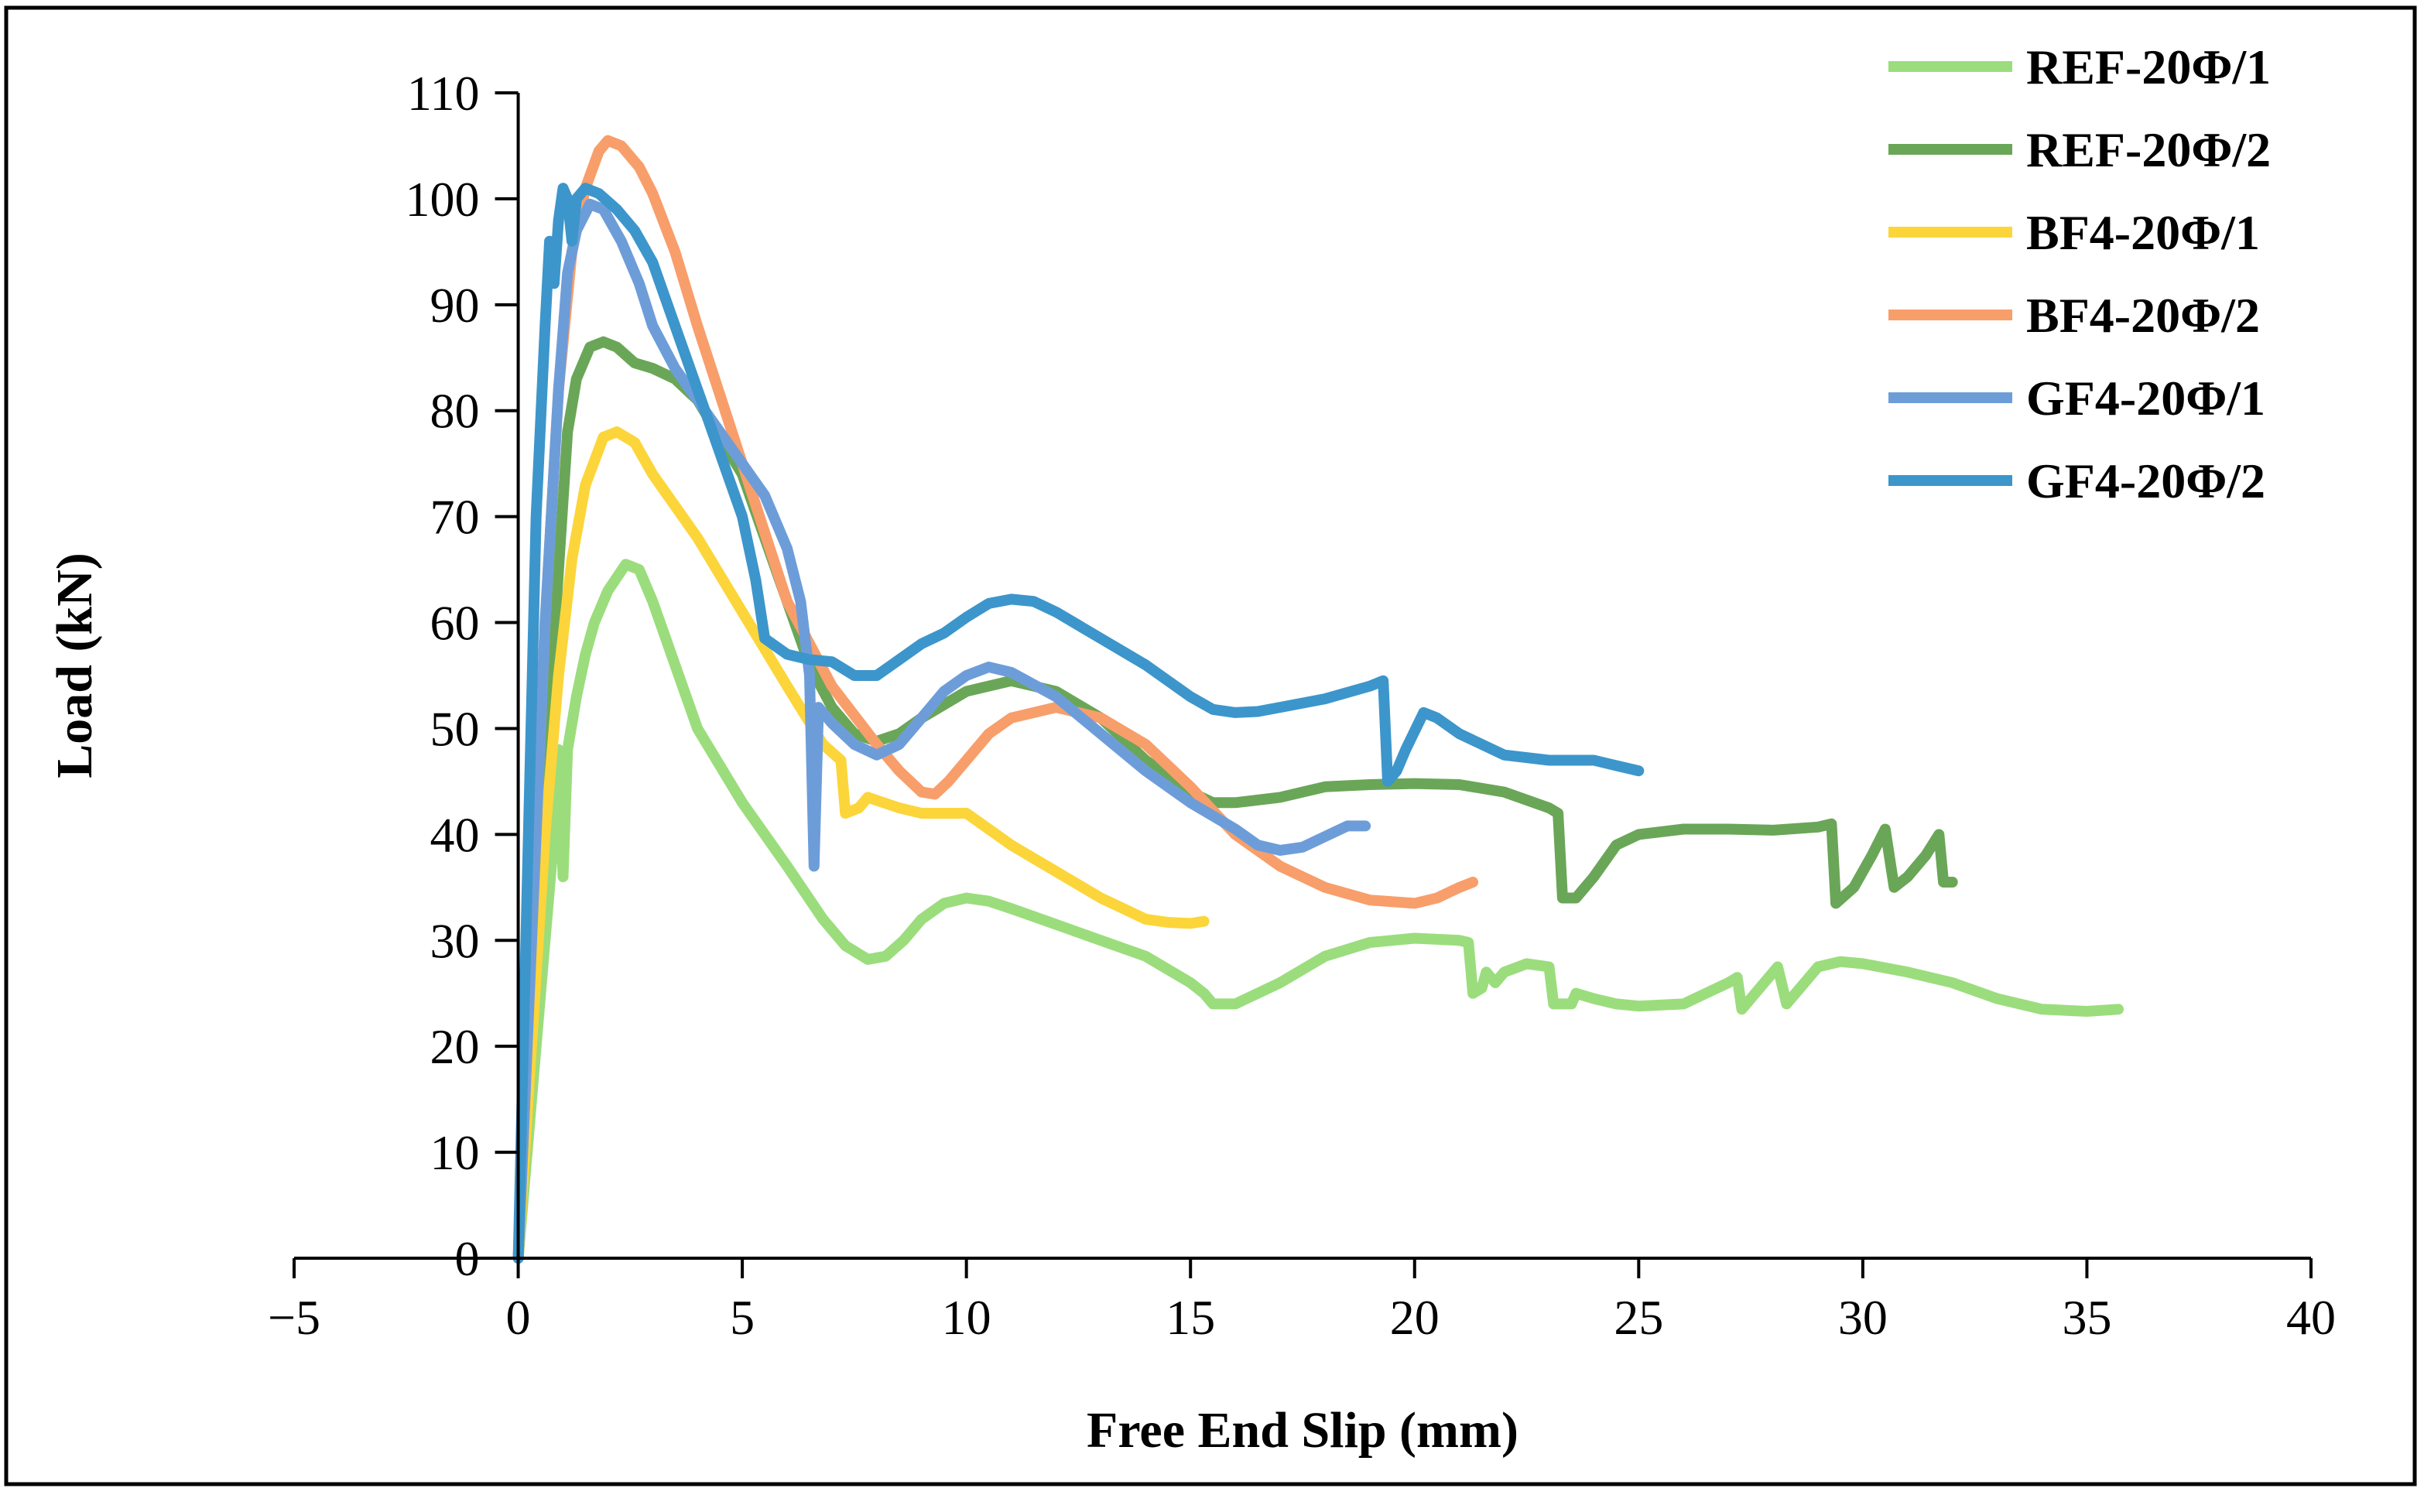 This screenshot has width=2424, height=1512. I want to click on y-tick-label: 90, so click(455, 305).